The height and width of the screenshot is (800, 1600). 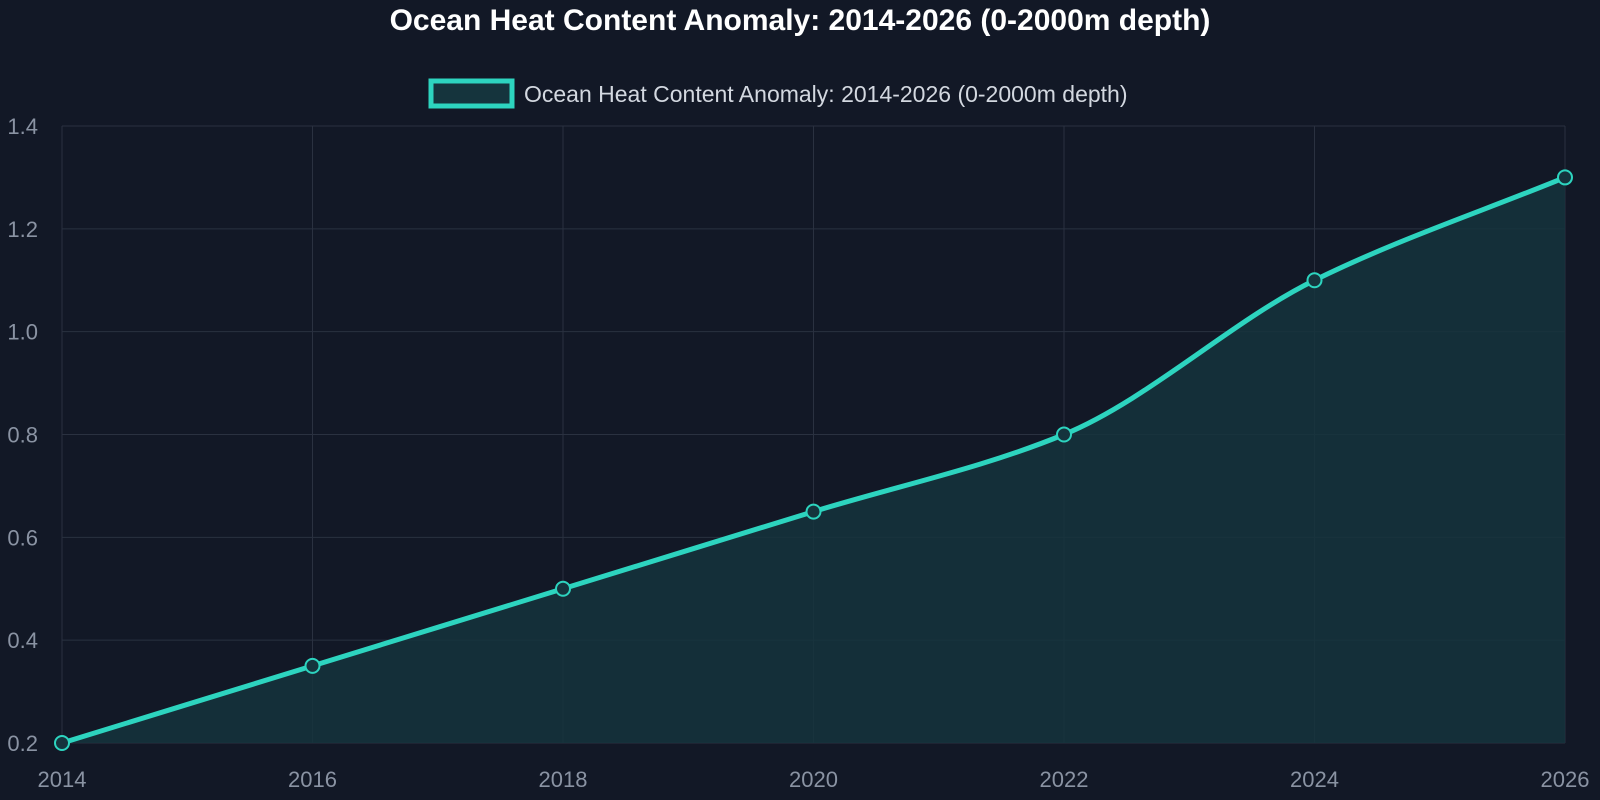 What do you see at coordinates (471, 93) in the screenshot?
I see `legend-swatch` at bounding box center [471, 93].